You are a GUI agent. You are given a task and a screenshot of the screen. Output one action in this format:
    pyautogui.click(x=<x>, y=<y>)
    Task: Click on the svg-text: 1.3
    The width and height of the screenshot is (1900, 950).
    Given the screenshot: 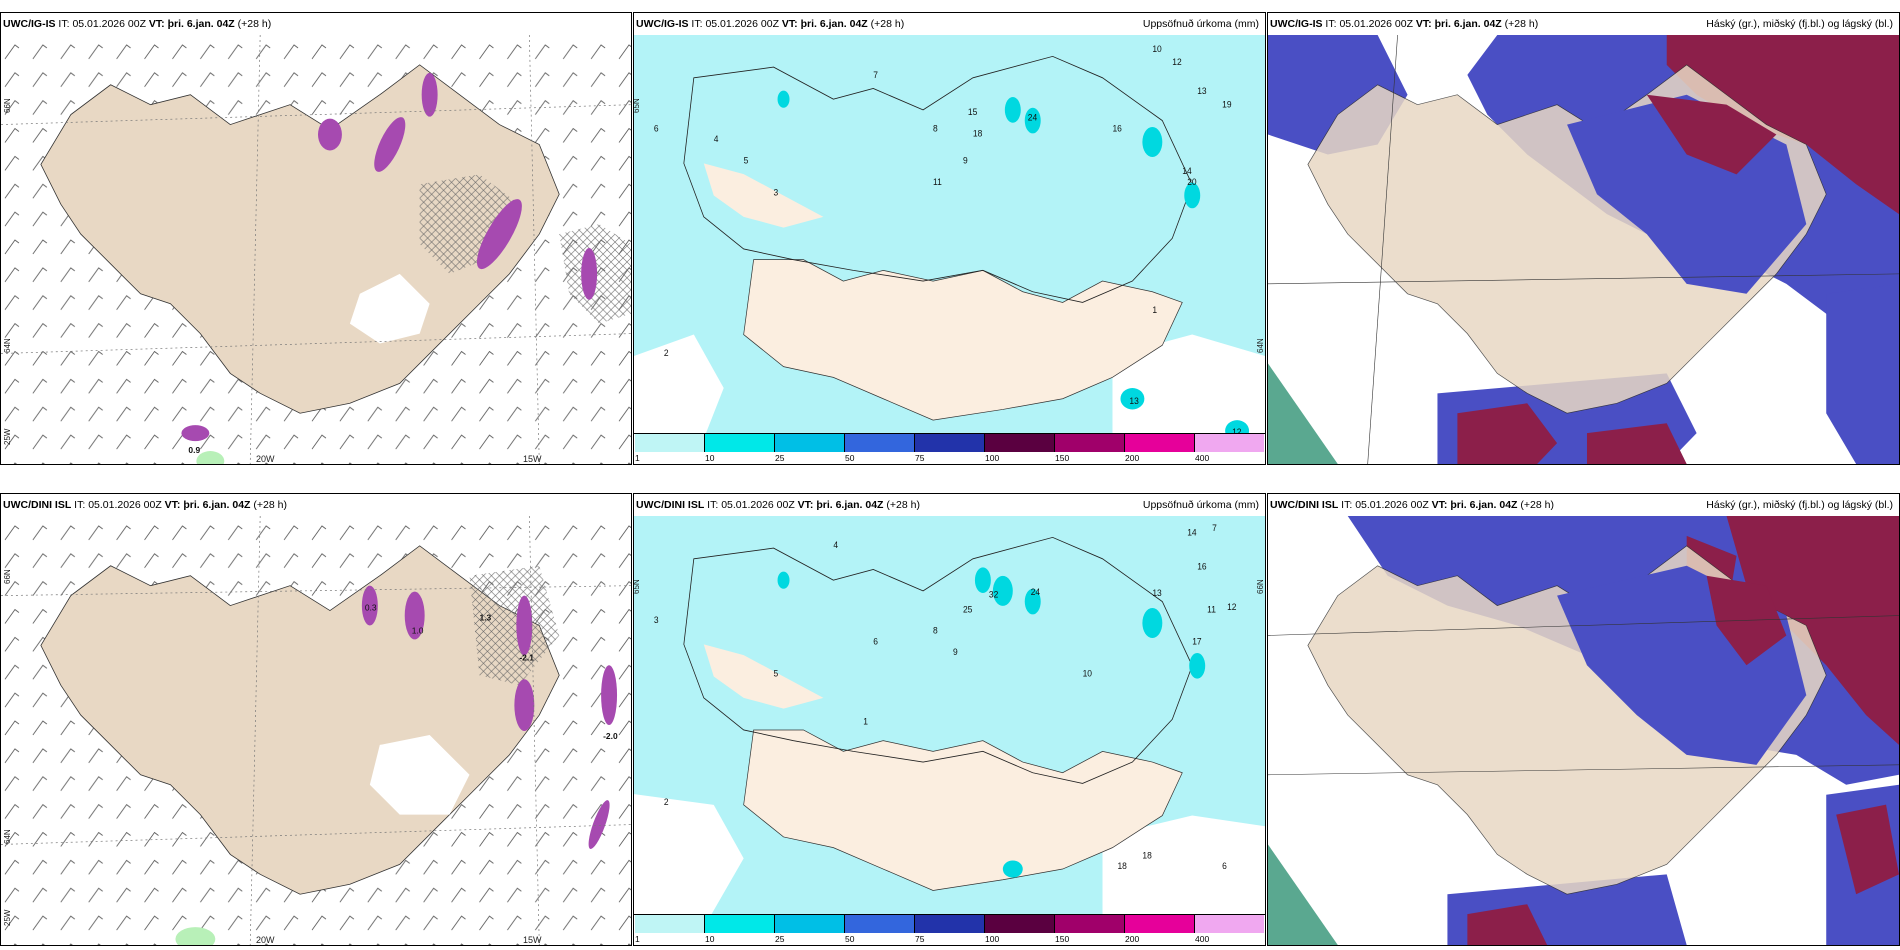 What is the action you would take?
    pyautogui.click(x=485, y=618)
    